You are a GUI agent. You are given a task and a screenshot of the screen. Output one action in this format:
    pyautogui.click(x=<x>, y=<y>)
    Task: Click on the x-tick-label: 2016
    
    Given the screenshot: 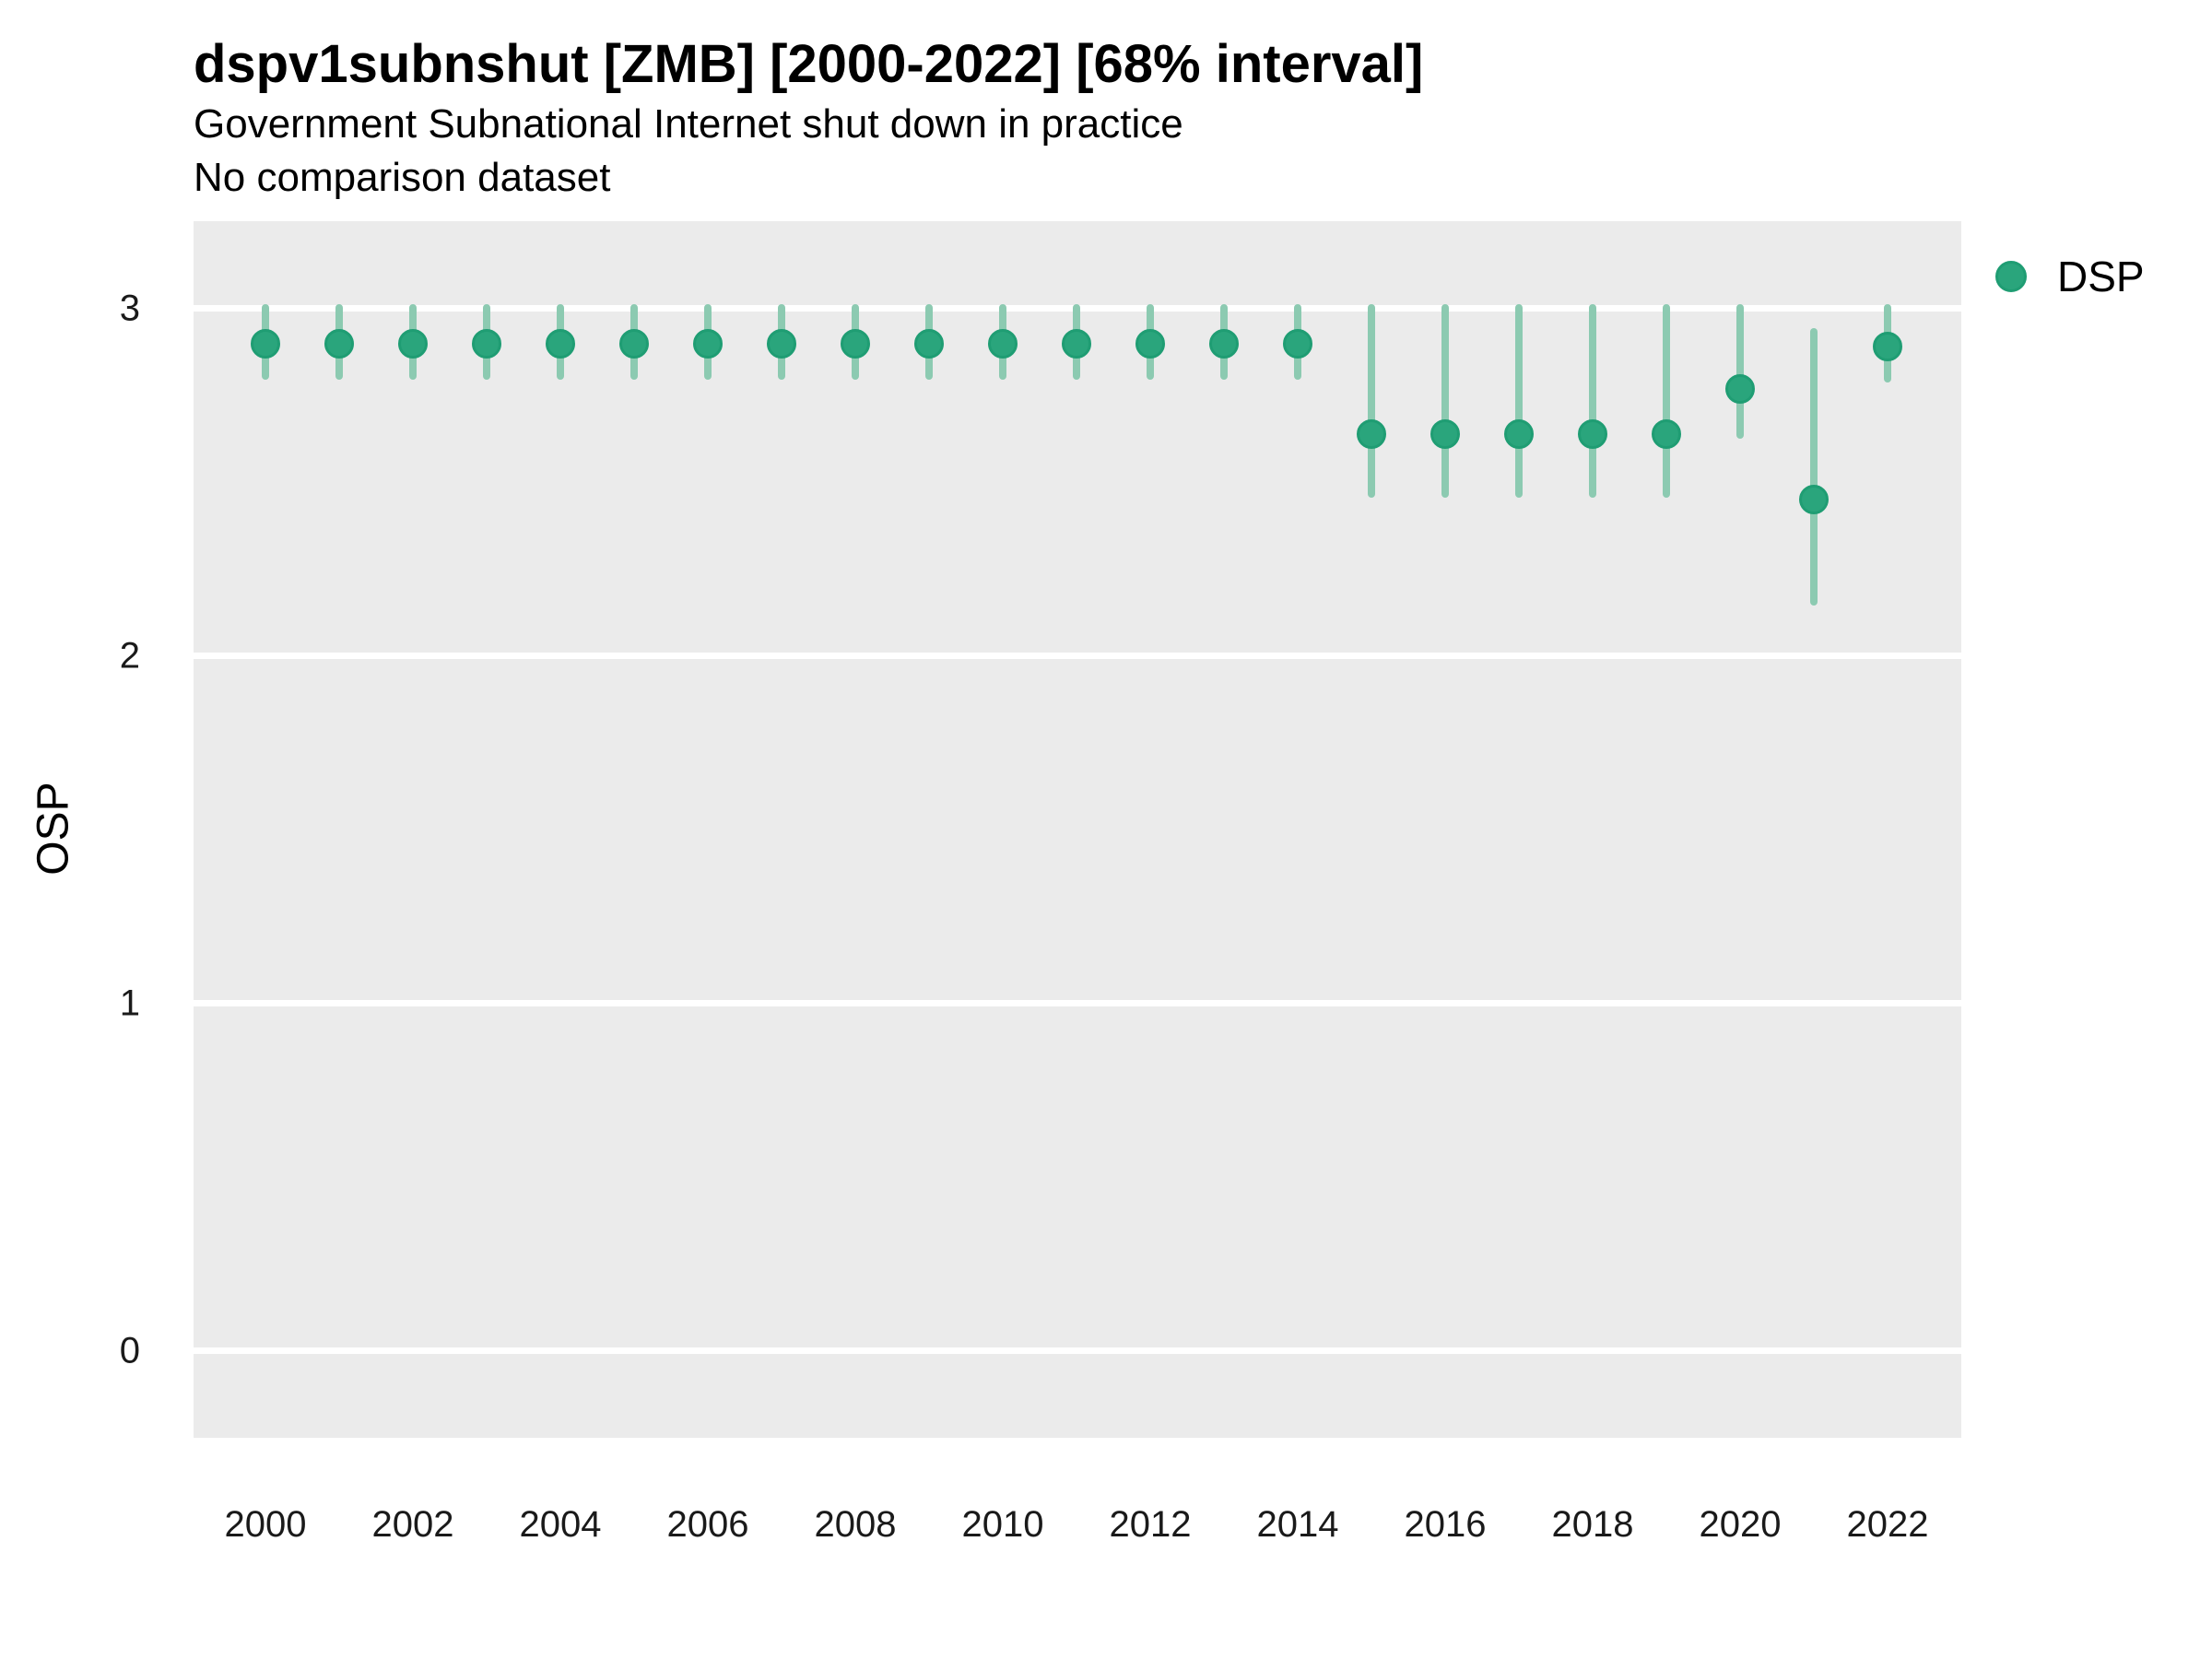 What is the action you would take?
    pyautogui.click(x=1445, y=1524)
    